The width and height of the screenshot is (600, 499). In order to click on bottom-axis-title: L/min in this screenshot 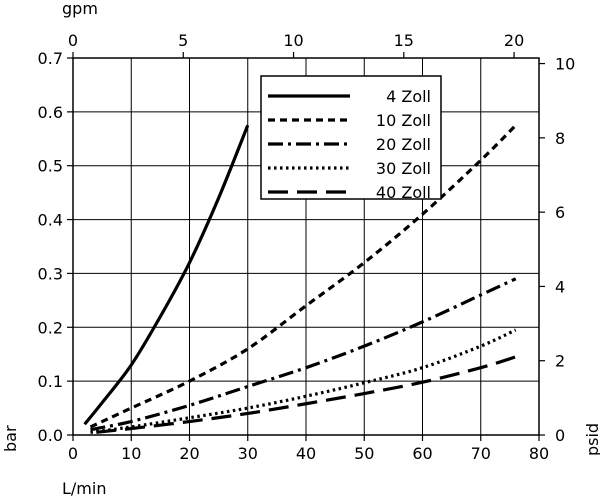, I will do `click(84, 488)`.